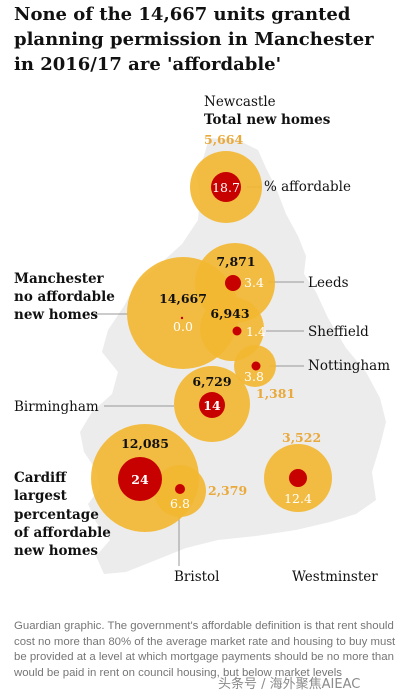  Describe the element at coordinates (145, 443) in the screenshot. I see `total-label-cardiff: 12,085` at that location.